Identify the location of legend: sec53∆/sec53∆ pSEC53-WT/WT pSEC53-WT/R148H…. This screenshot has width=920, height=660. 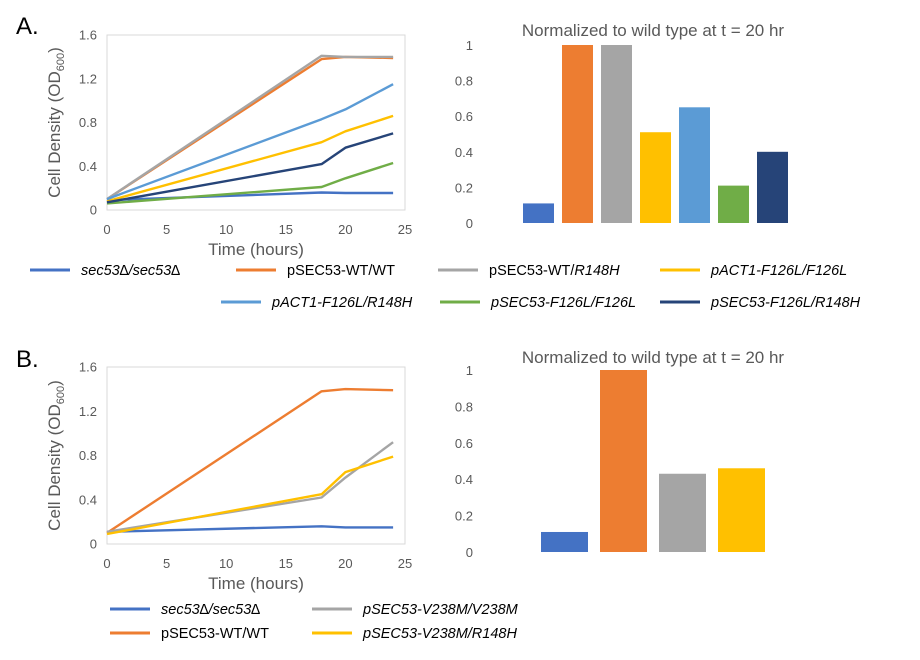
(445, 287).